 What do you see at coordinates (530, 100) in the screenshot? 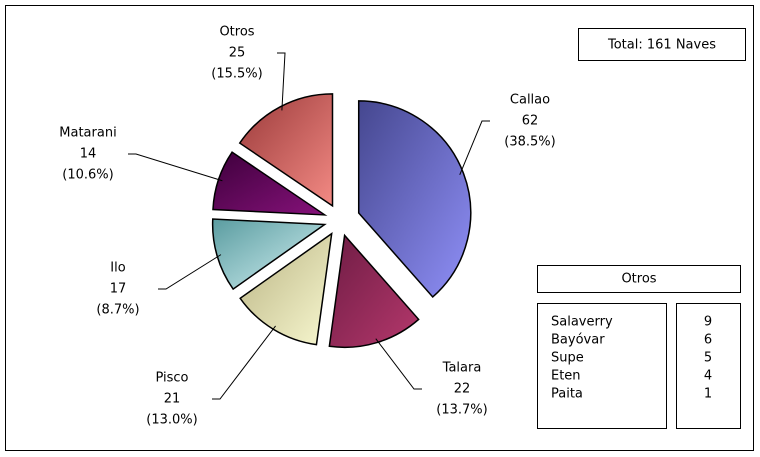
I see `slice-label: Callao` at bounding box center [530, 100].